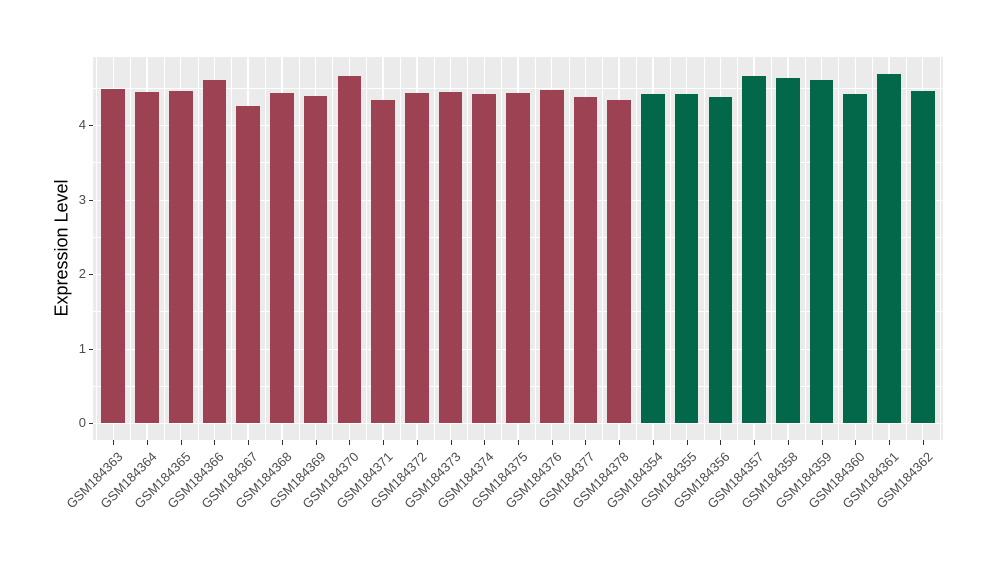 The image size is (1000, 580). Describe the element at coordinates (720, 259) in the screenshot. I see `bar-GSM184356` at that location.